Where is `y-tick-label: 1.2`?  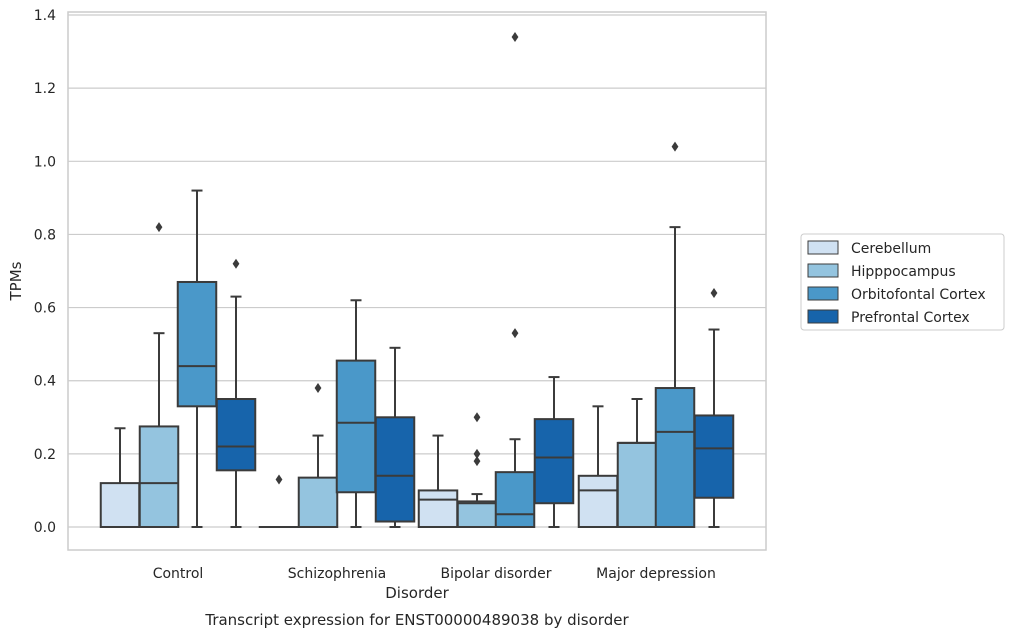
y-tick-label: 1.2 is located at coordinates (45, 89).